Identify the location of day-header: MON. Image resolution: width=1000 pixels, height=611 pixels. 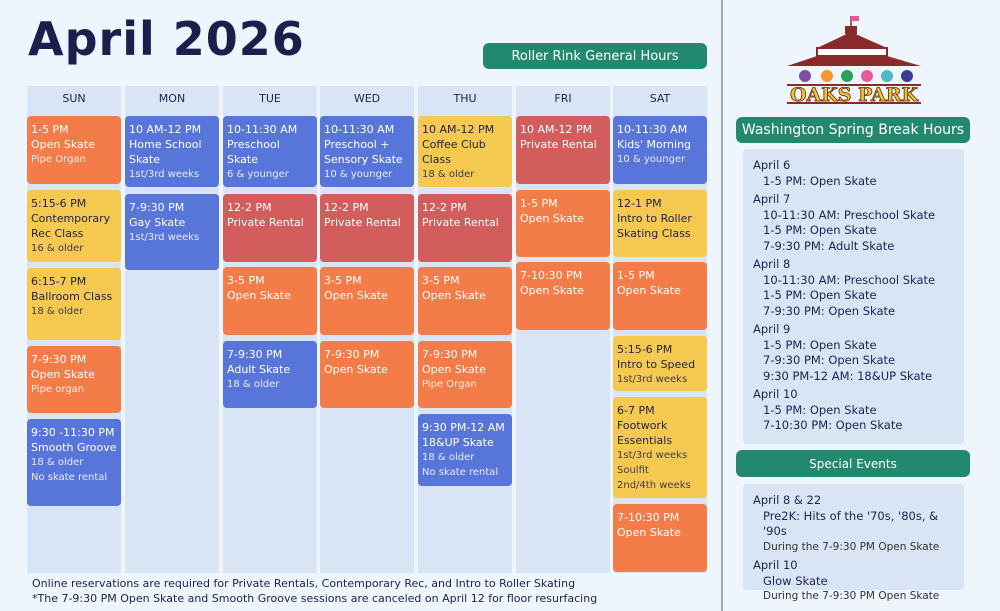
(172, 98).